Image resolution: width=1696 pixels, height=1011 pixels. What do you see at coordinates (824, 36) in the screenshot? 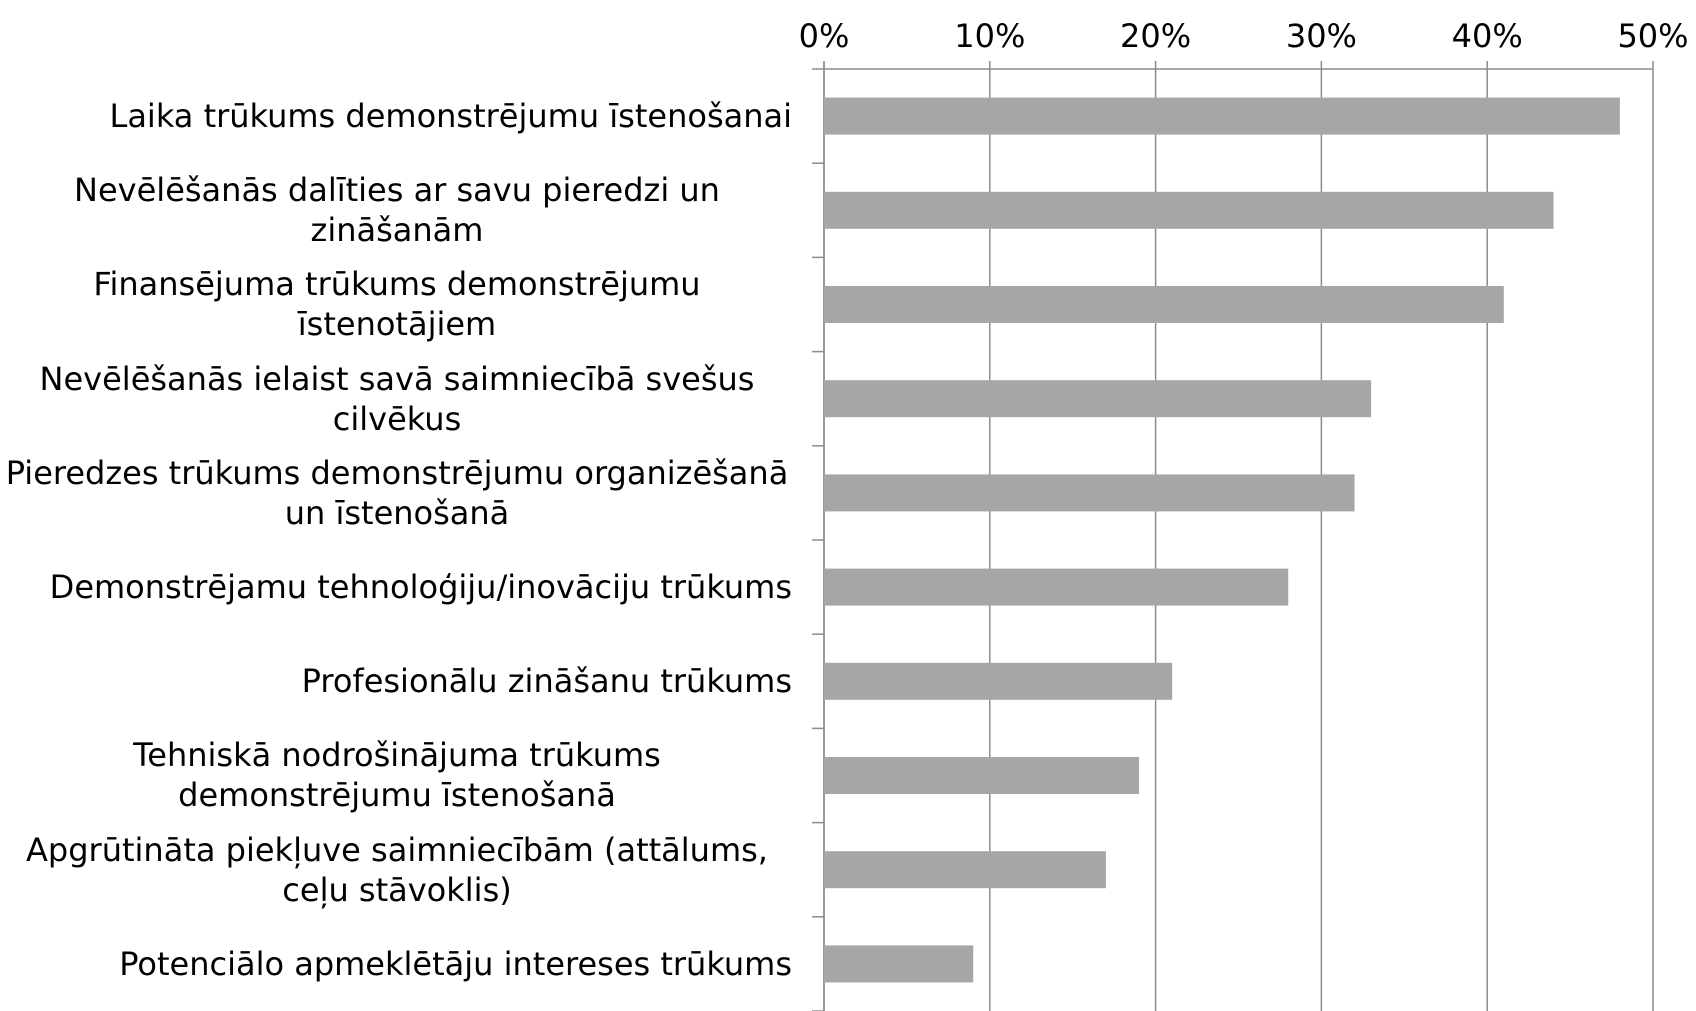
I see `x-tick-label: 0%` at bounding box center [824, 36].